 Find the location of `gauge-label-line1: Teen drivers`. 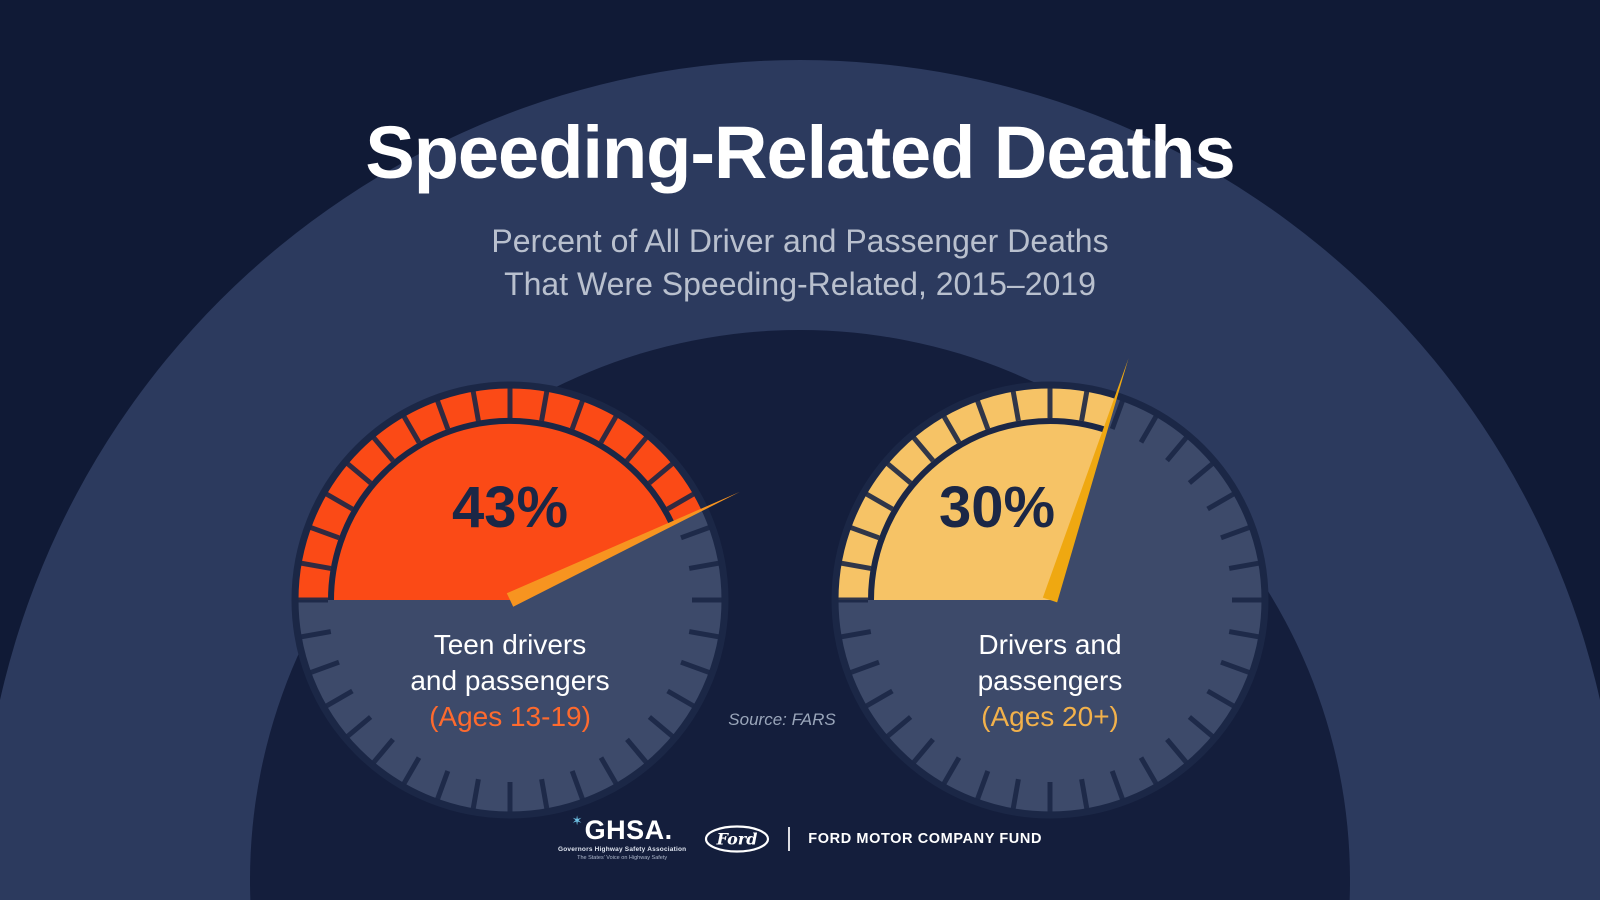

gauge-label-line1: Teen drivers is located at coordinates (510, 644).